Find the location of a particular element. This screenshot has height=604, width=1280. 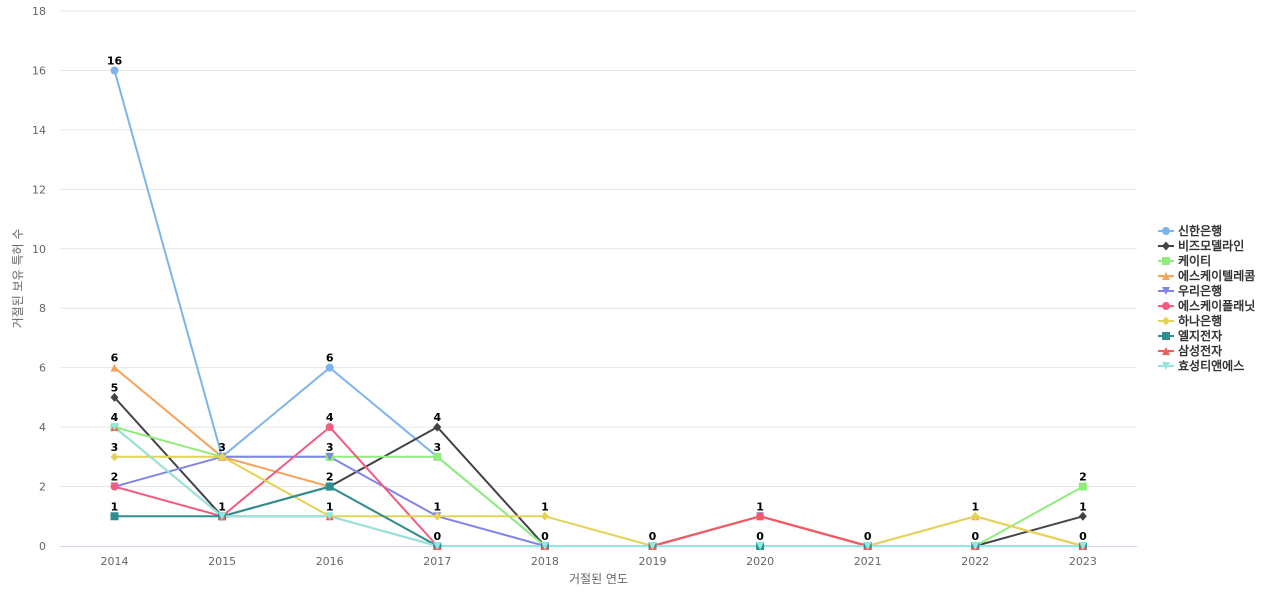

legend-item: 신한은행 is located at coordinates (1190, 230).